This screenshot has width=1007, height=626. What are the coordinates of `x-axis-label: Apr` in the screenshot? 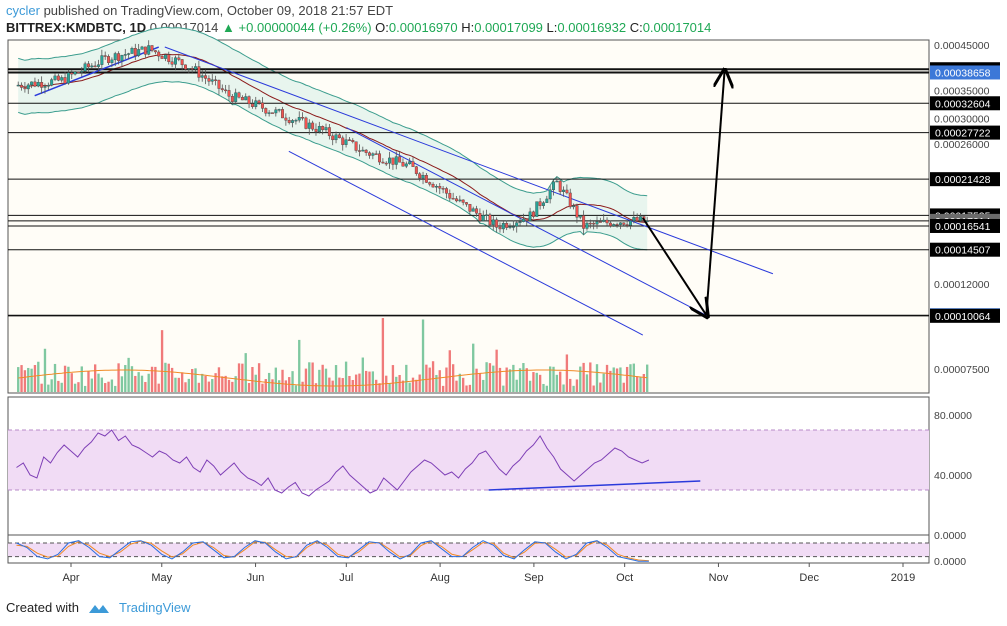 It's located at (70, 578).